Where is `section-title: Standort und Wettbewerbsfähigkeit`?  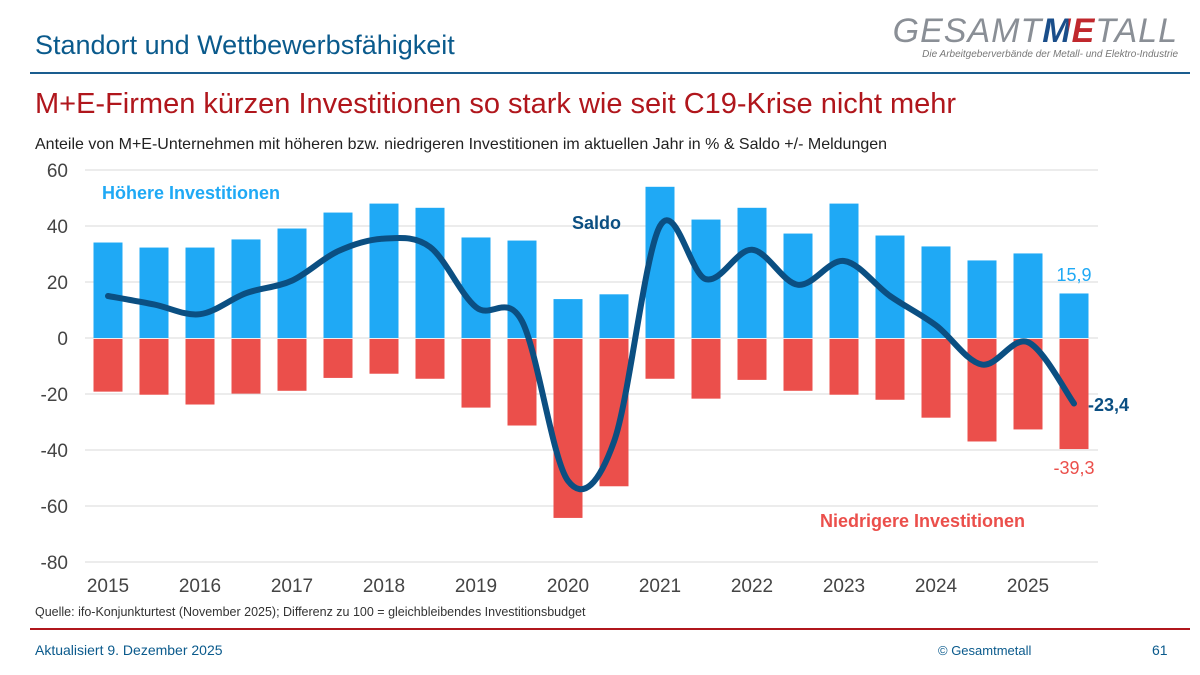
section-title: Standort und Wettbewerbsfähigkeit is located at coordinates (245, 45).